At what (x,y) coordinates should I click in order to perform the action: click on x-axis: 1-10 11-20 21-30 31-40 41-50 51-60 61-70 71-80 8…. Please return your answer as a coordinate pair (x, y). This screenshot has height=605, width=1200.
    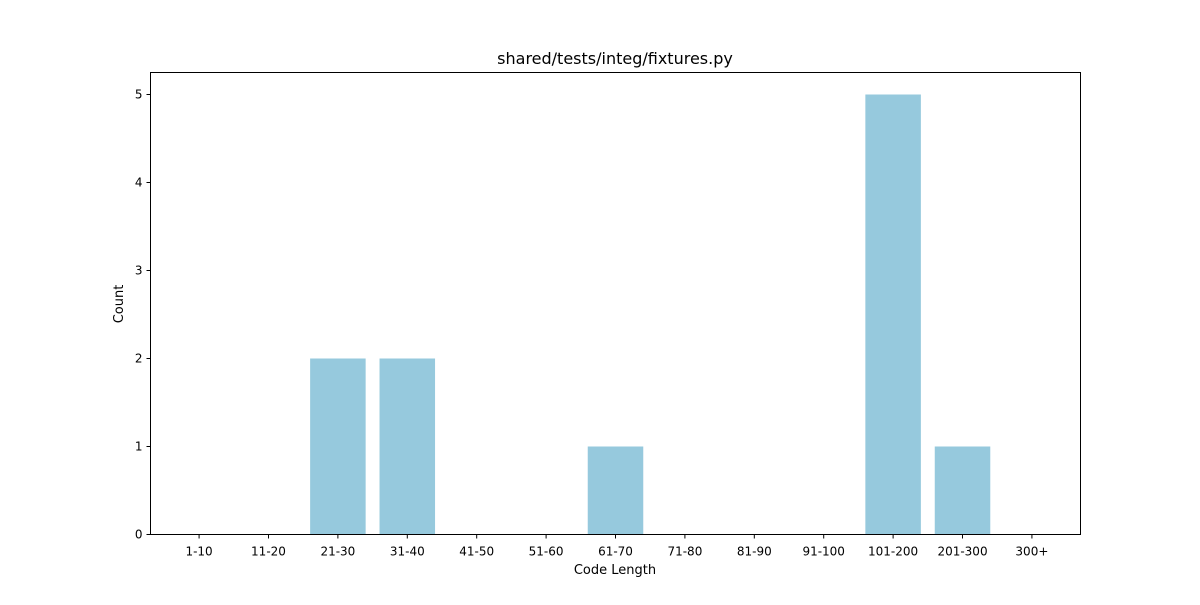
    Looking at the image, I should click on (616, 546).